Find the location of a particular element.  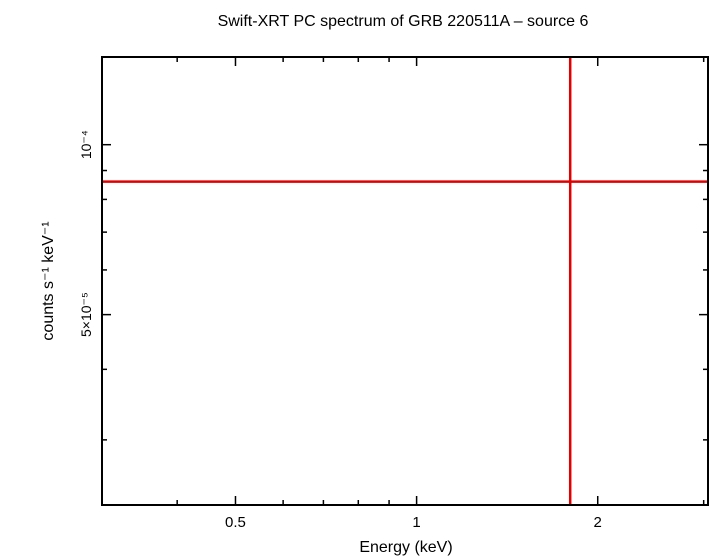

y-tick-label: 5×10⁻⁵ is located at coordinates (86, 314).